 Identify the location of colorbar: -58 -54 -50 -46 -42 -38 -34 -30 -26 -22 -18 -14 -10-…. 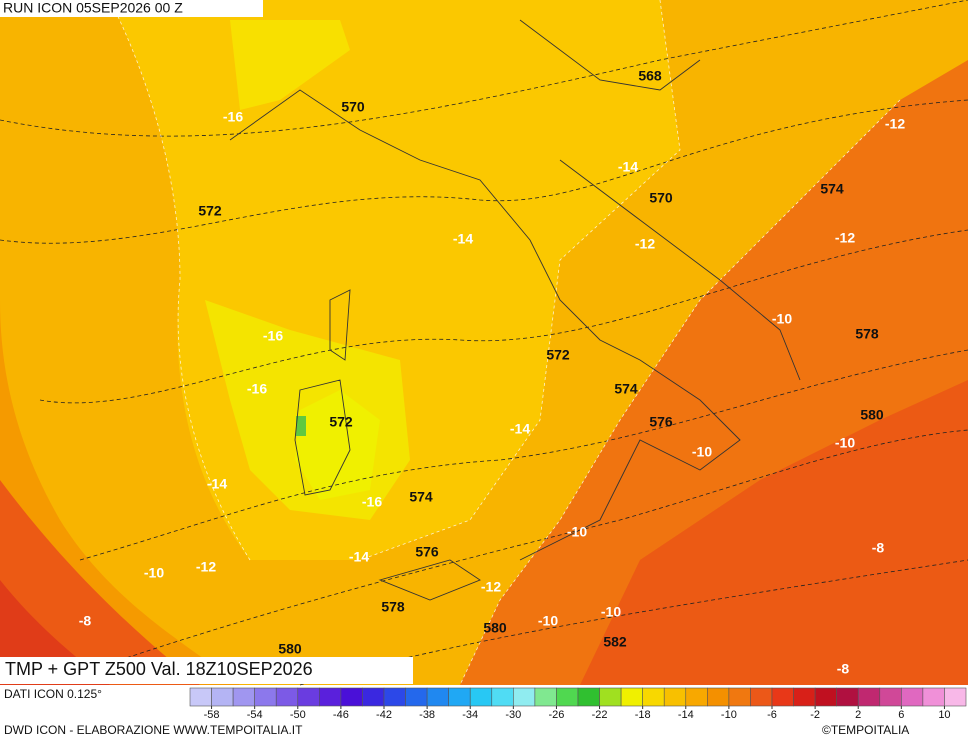
(578, 704).